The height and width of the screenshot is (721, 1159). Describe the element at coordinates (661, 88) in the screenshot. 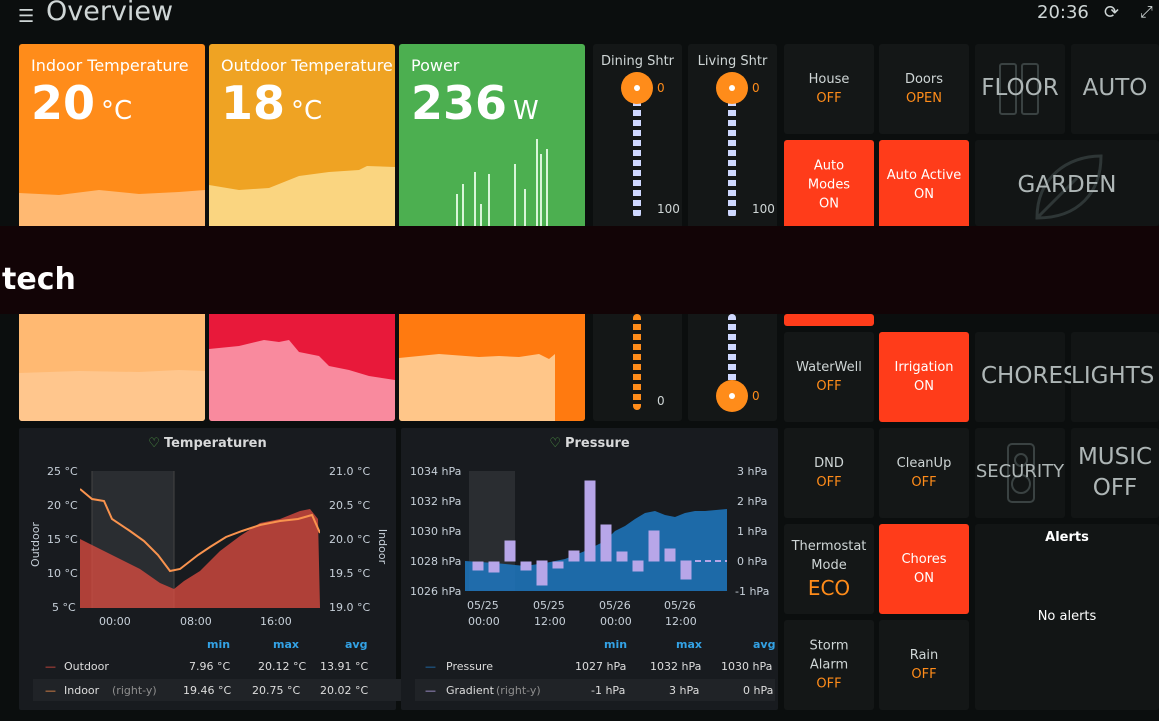

I see `shutter-top-value: 0` at that location.